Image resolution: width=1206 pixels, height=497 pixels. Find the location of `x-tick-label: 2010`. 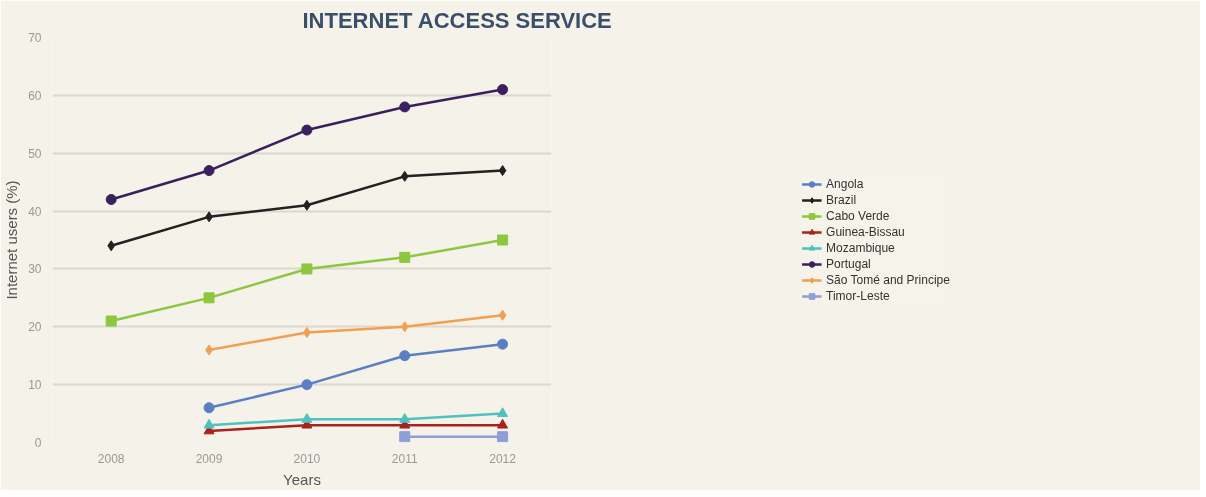

x-tick-label: 2010 is located at coordinates (307, 458).